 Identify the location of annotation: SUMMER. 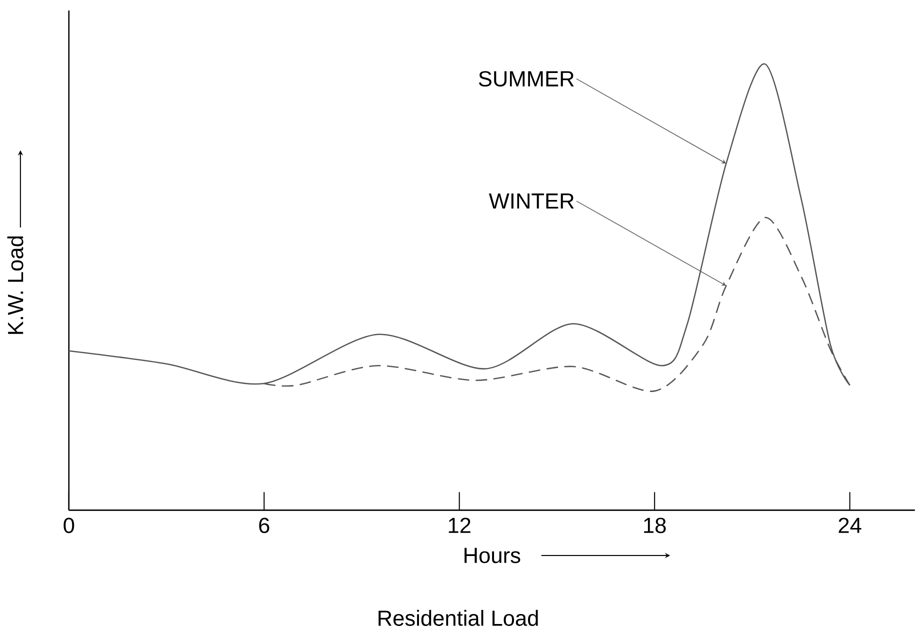
(526, 78).